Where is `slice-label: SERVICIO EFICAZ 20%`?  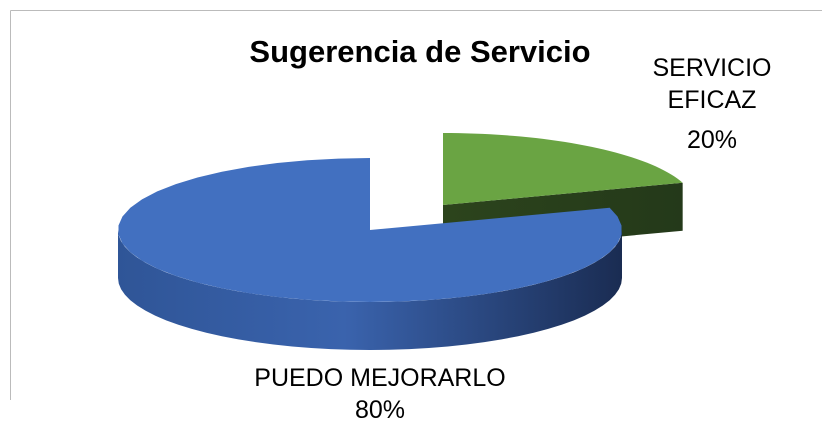
slice-label: SERVICIO EFICAZ 20% is located at coordinates (712, 104).